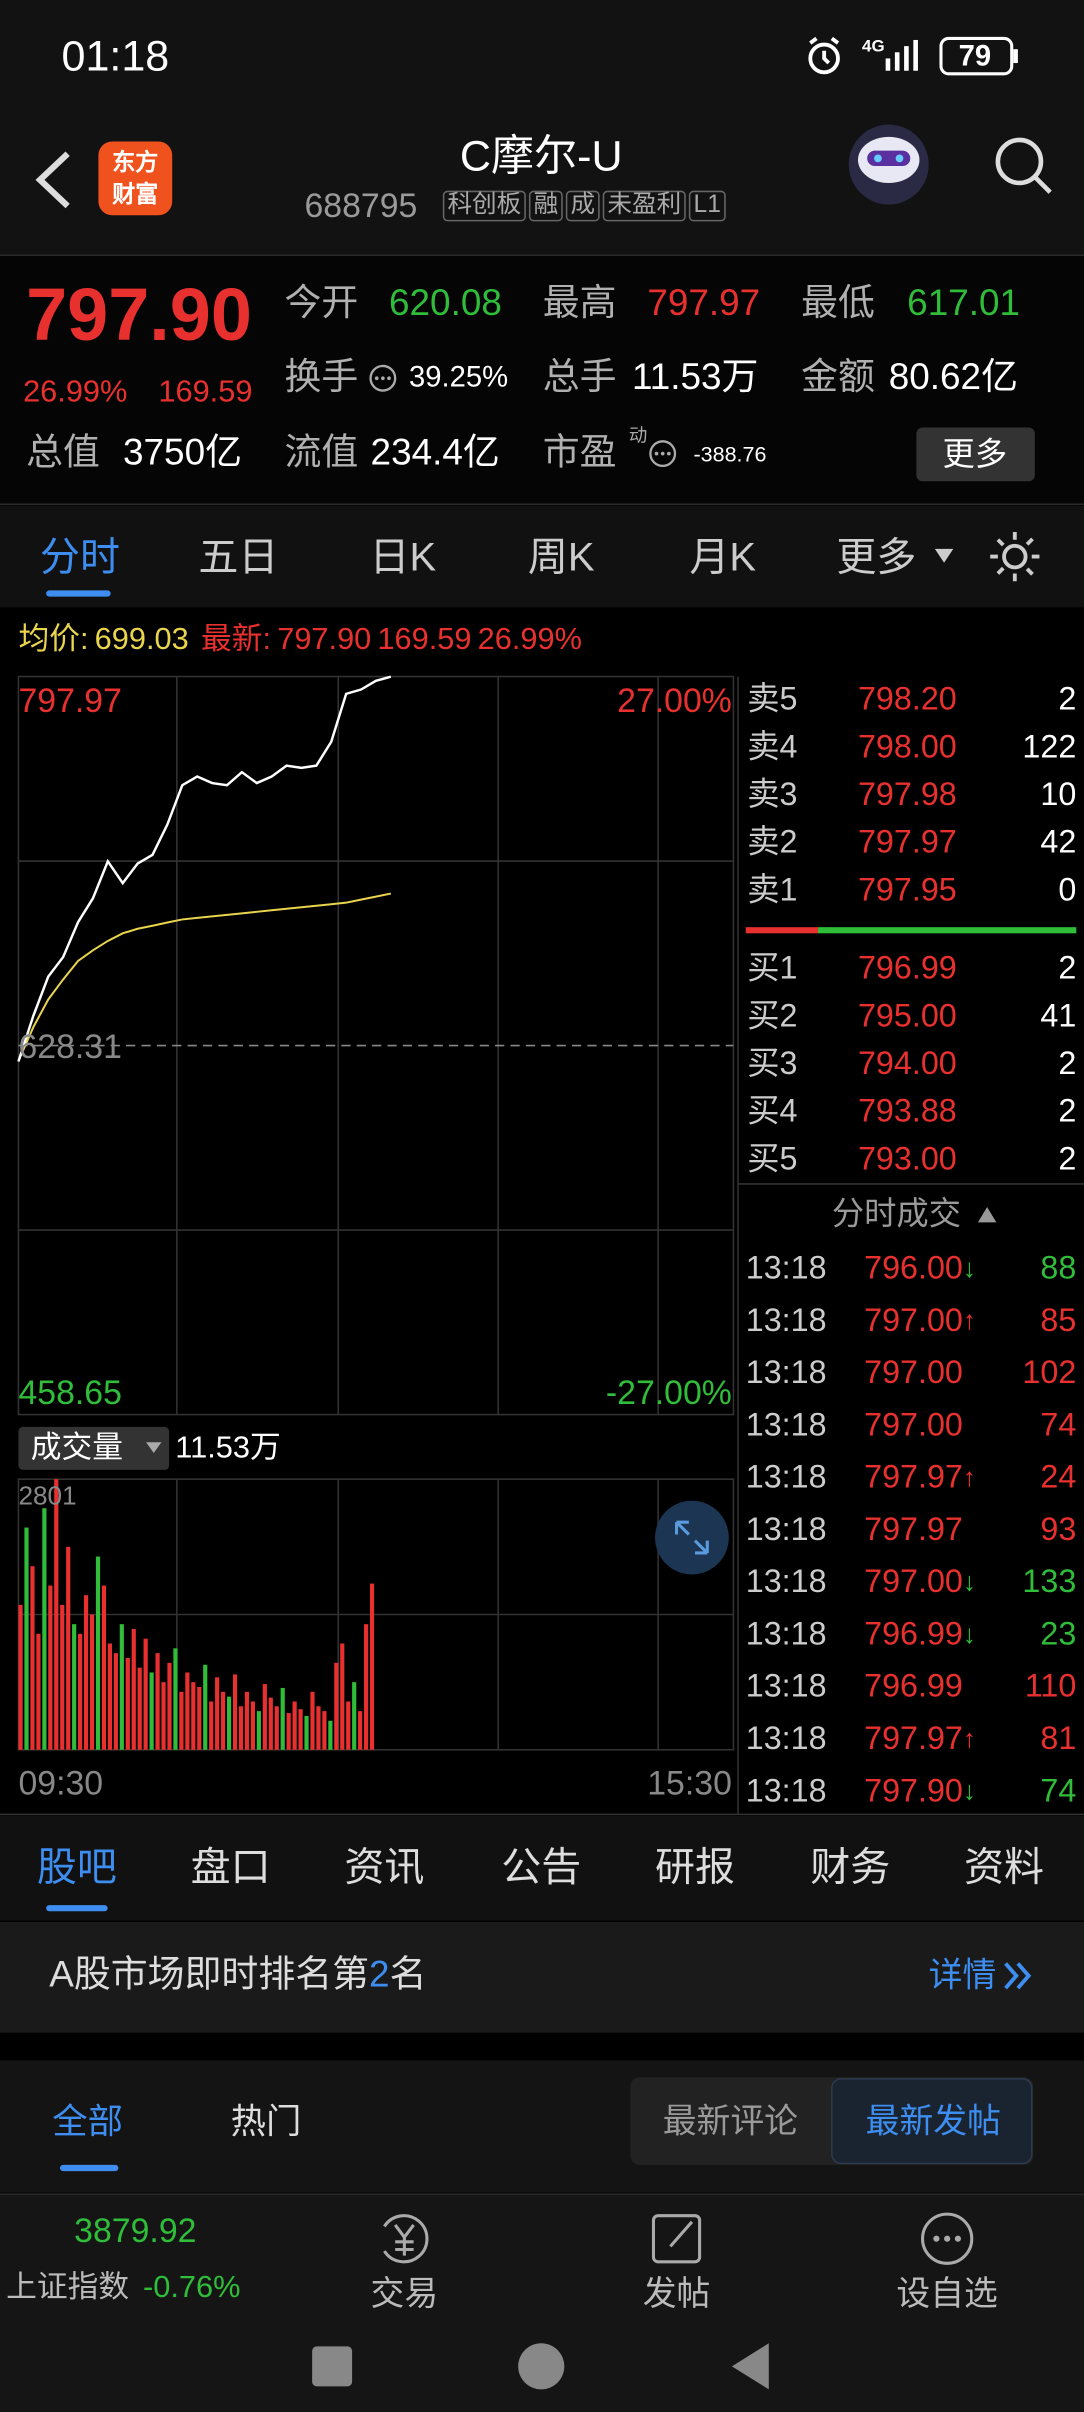 The width and height of the screenshot is (1084, 2412). I want to click on quote-value: 617.01, so click(964, 303).